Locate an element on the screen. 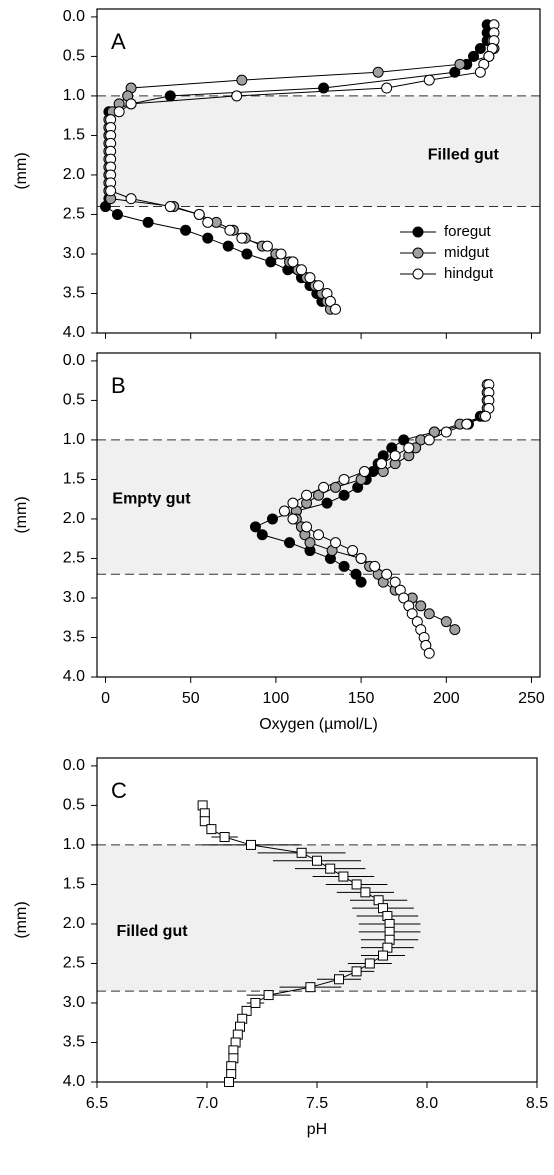  y-tick-label: 1.5 is located at coordinates (74, 479).